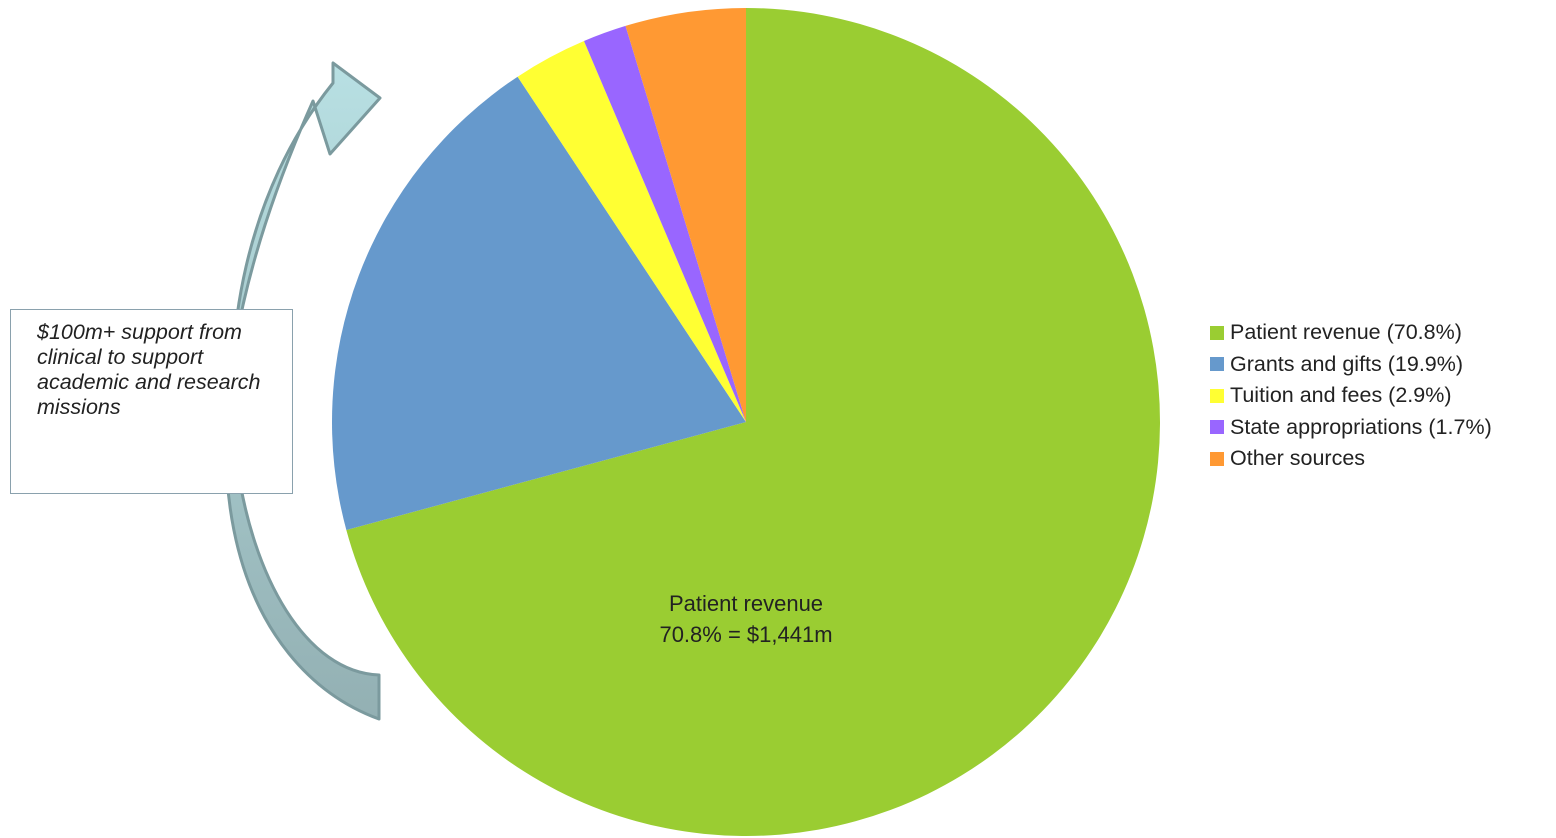 The height and width of the screenshot is (838, 1556). I want to click on legend-item: Tuition and fees (2.9%), so click(1351, 396).